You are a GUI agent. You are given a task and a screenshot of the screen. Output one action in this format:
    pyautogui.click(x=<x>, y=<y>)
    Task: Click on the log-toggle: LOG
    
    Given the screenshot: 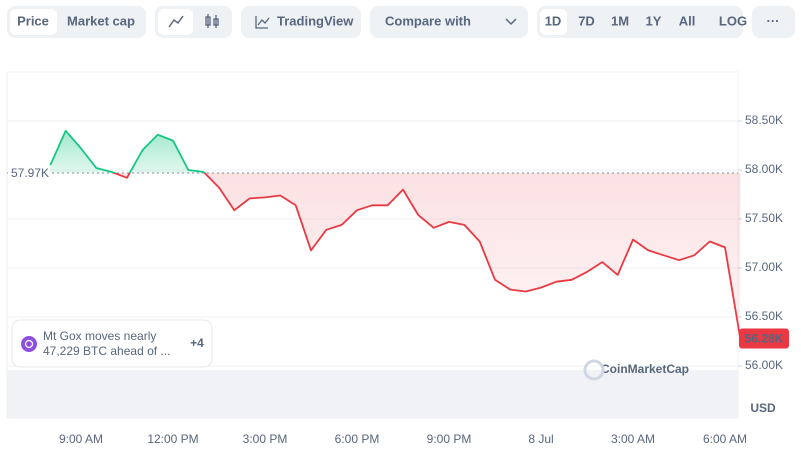 What is the action you would take?
    pyautogui.click(x=733, y=20)
    